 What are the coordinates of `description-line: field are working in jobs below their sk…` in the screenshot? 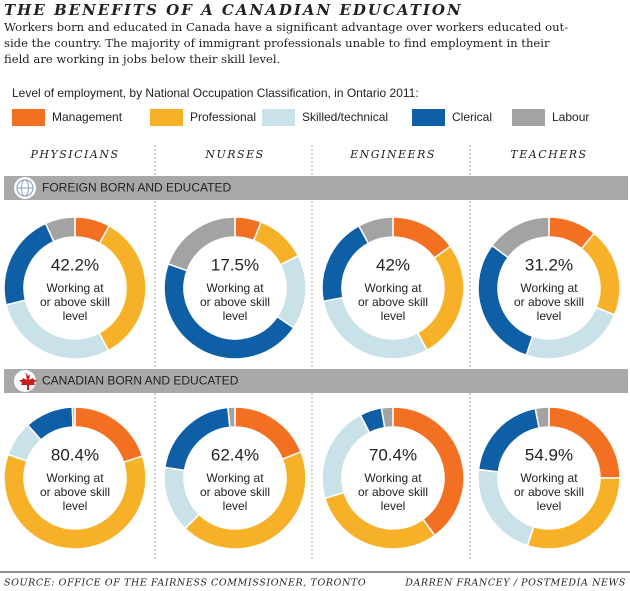 It's located at (142, 59).